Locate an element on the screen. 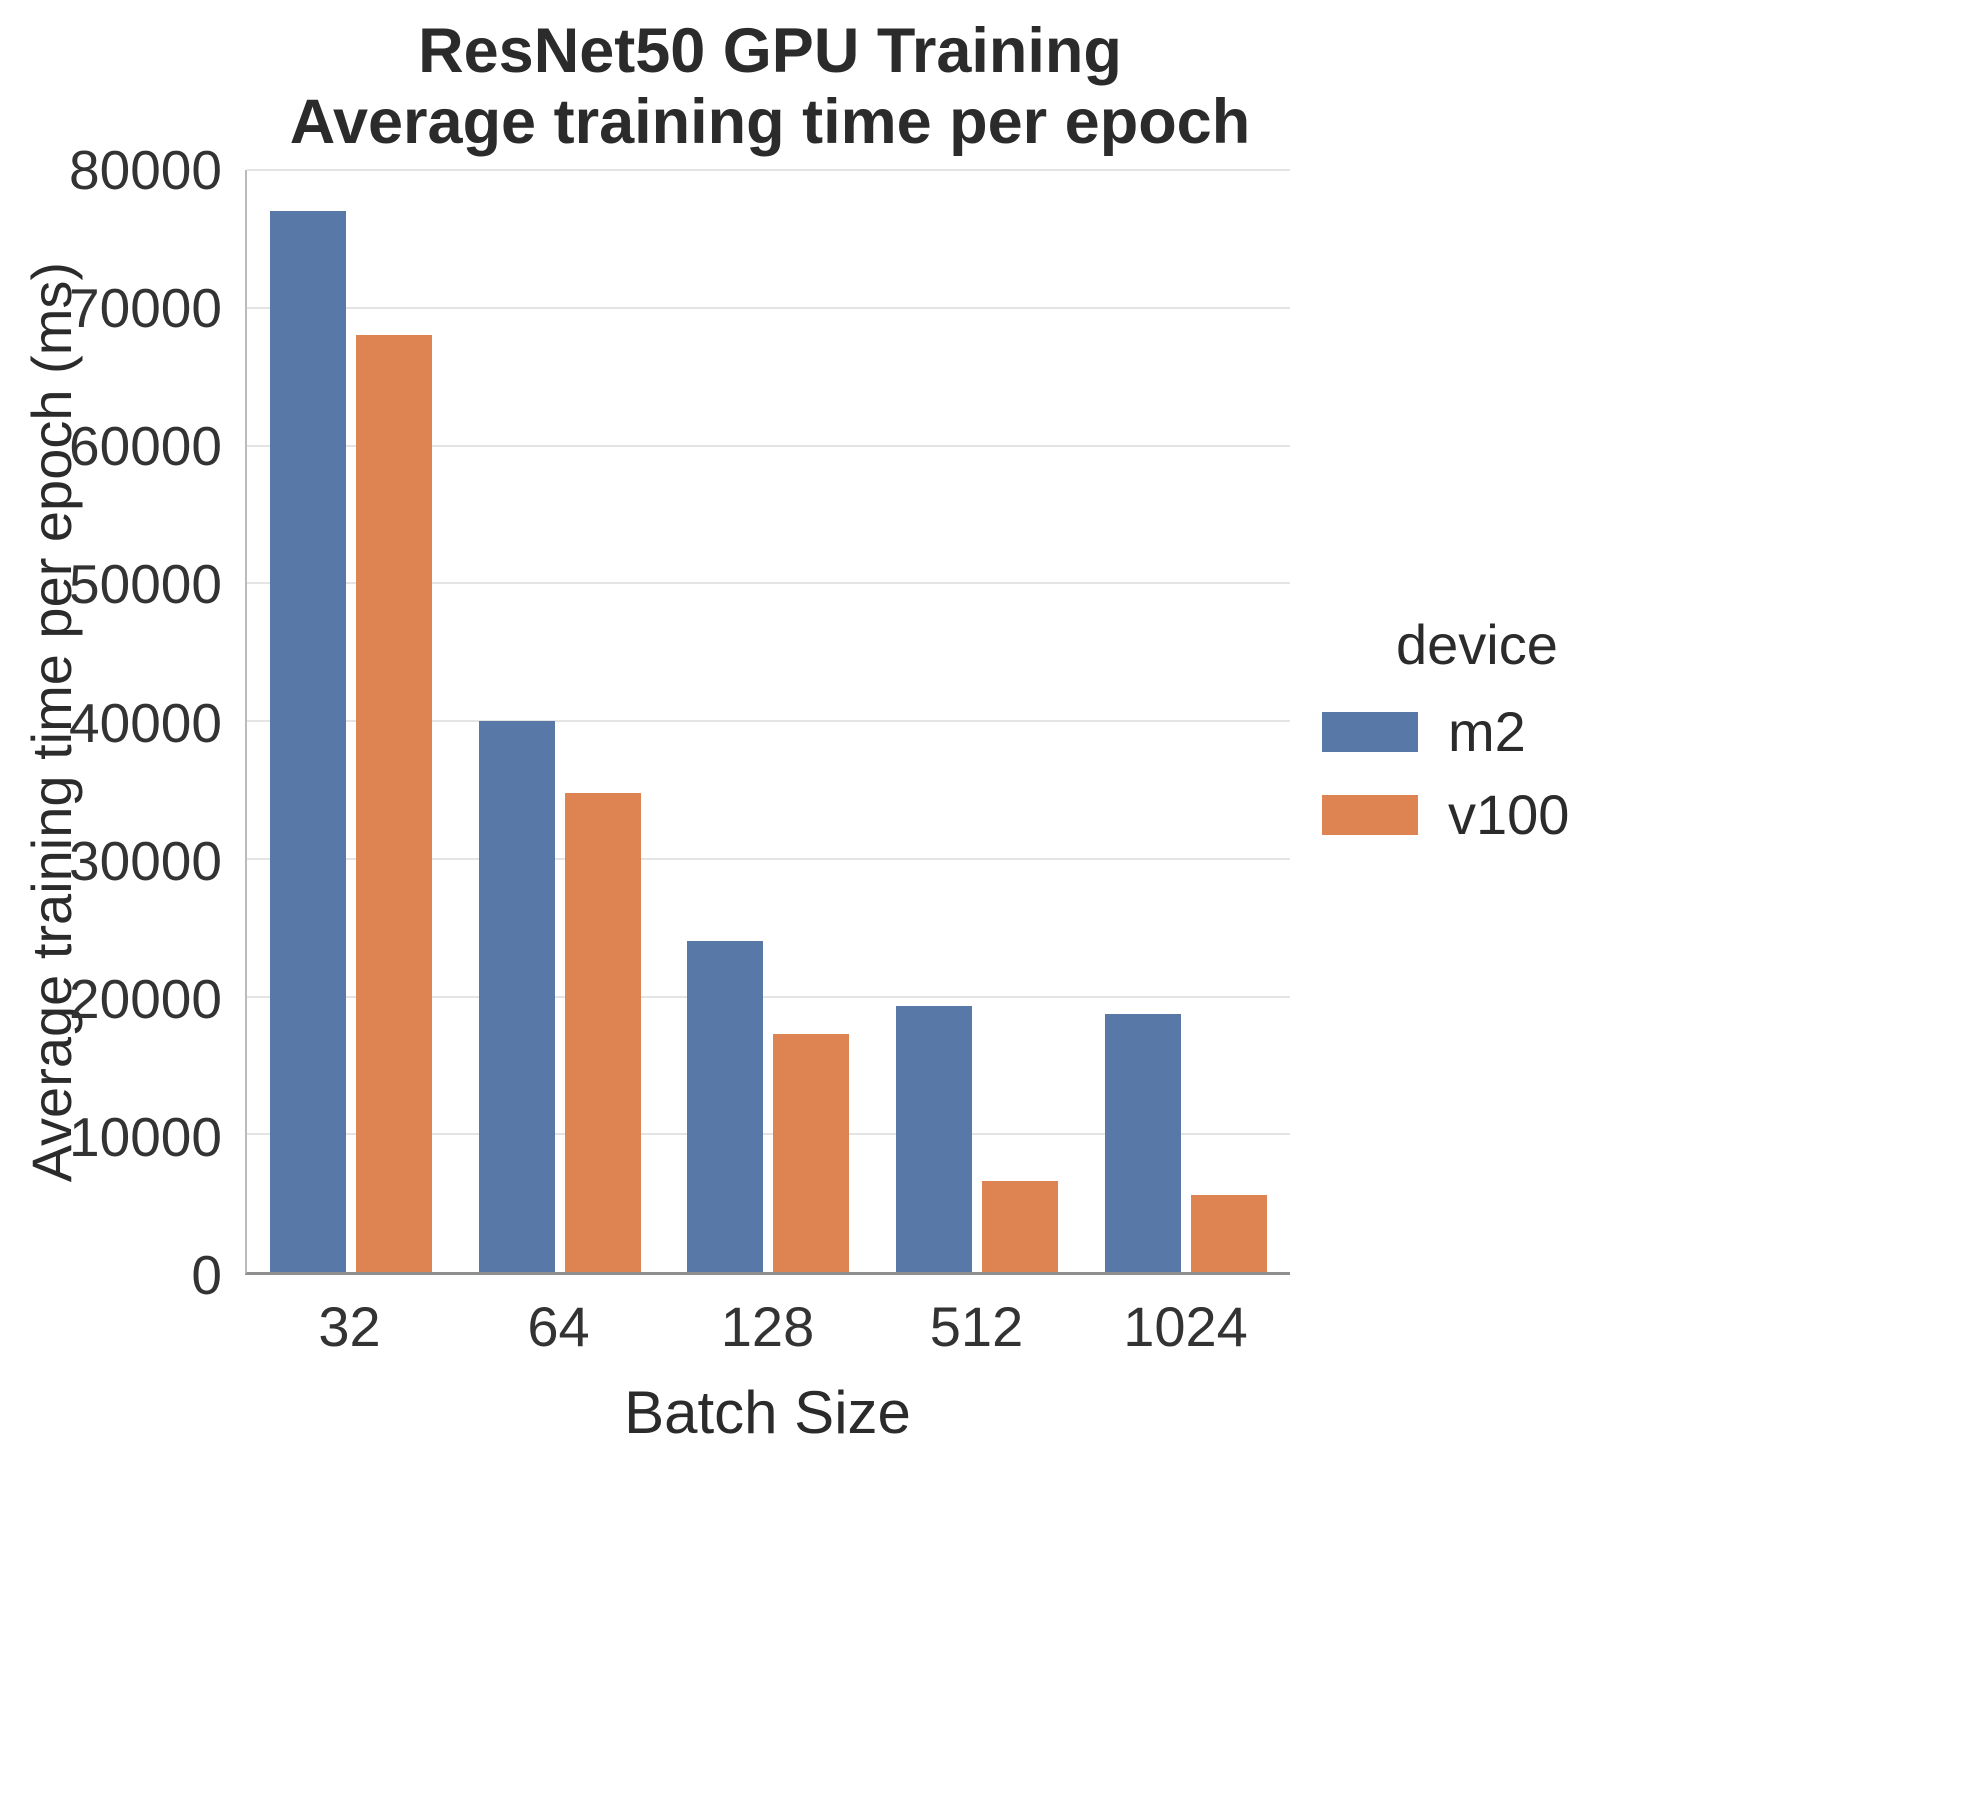 The image size is (1966, 1798). x-tick-label-512: 512 is located at coordinates (976, 1326).